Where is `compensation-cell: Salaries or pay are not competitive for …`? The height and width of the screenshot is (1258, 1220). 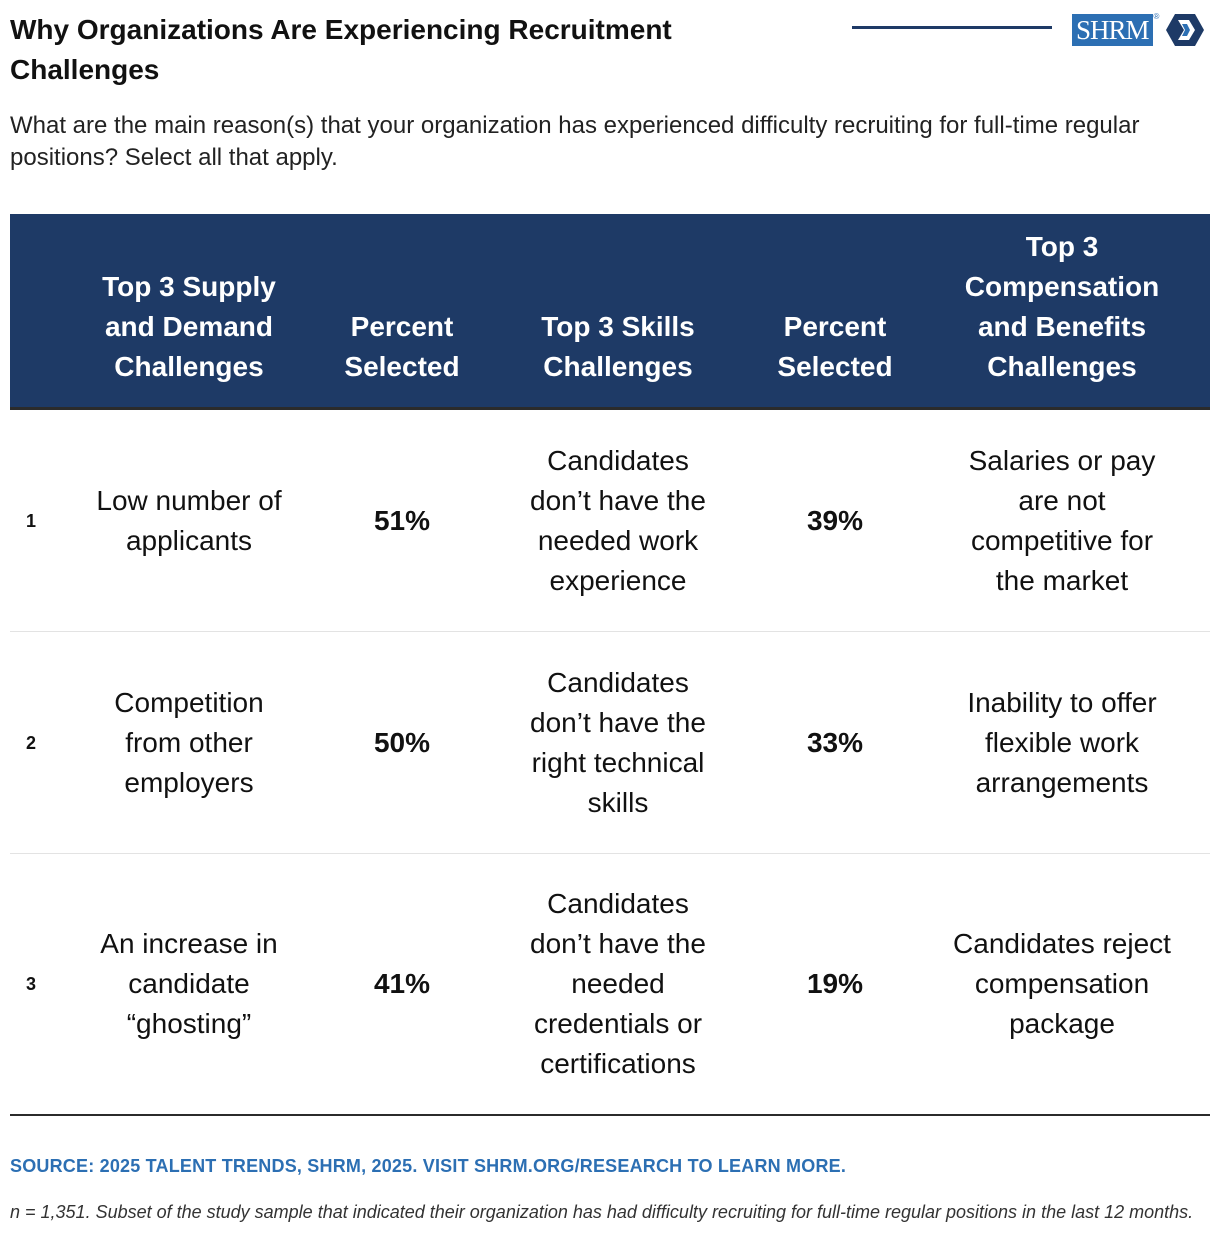
compensation-cell: Salaries or pay are not competitive for … is located at coordinates (1062, 520).